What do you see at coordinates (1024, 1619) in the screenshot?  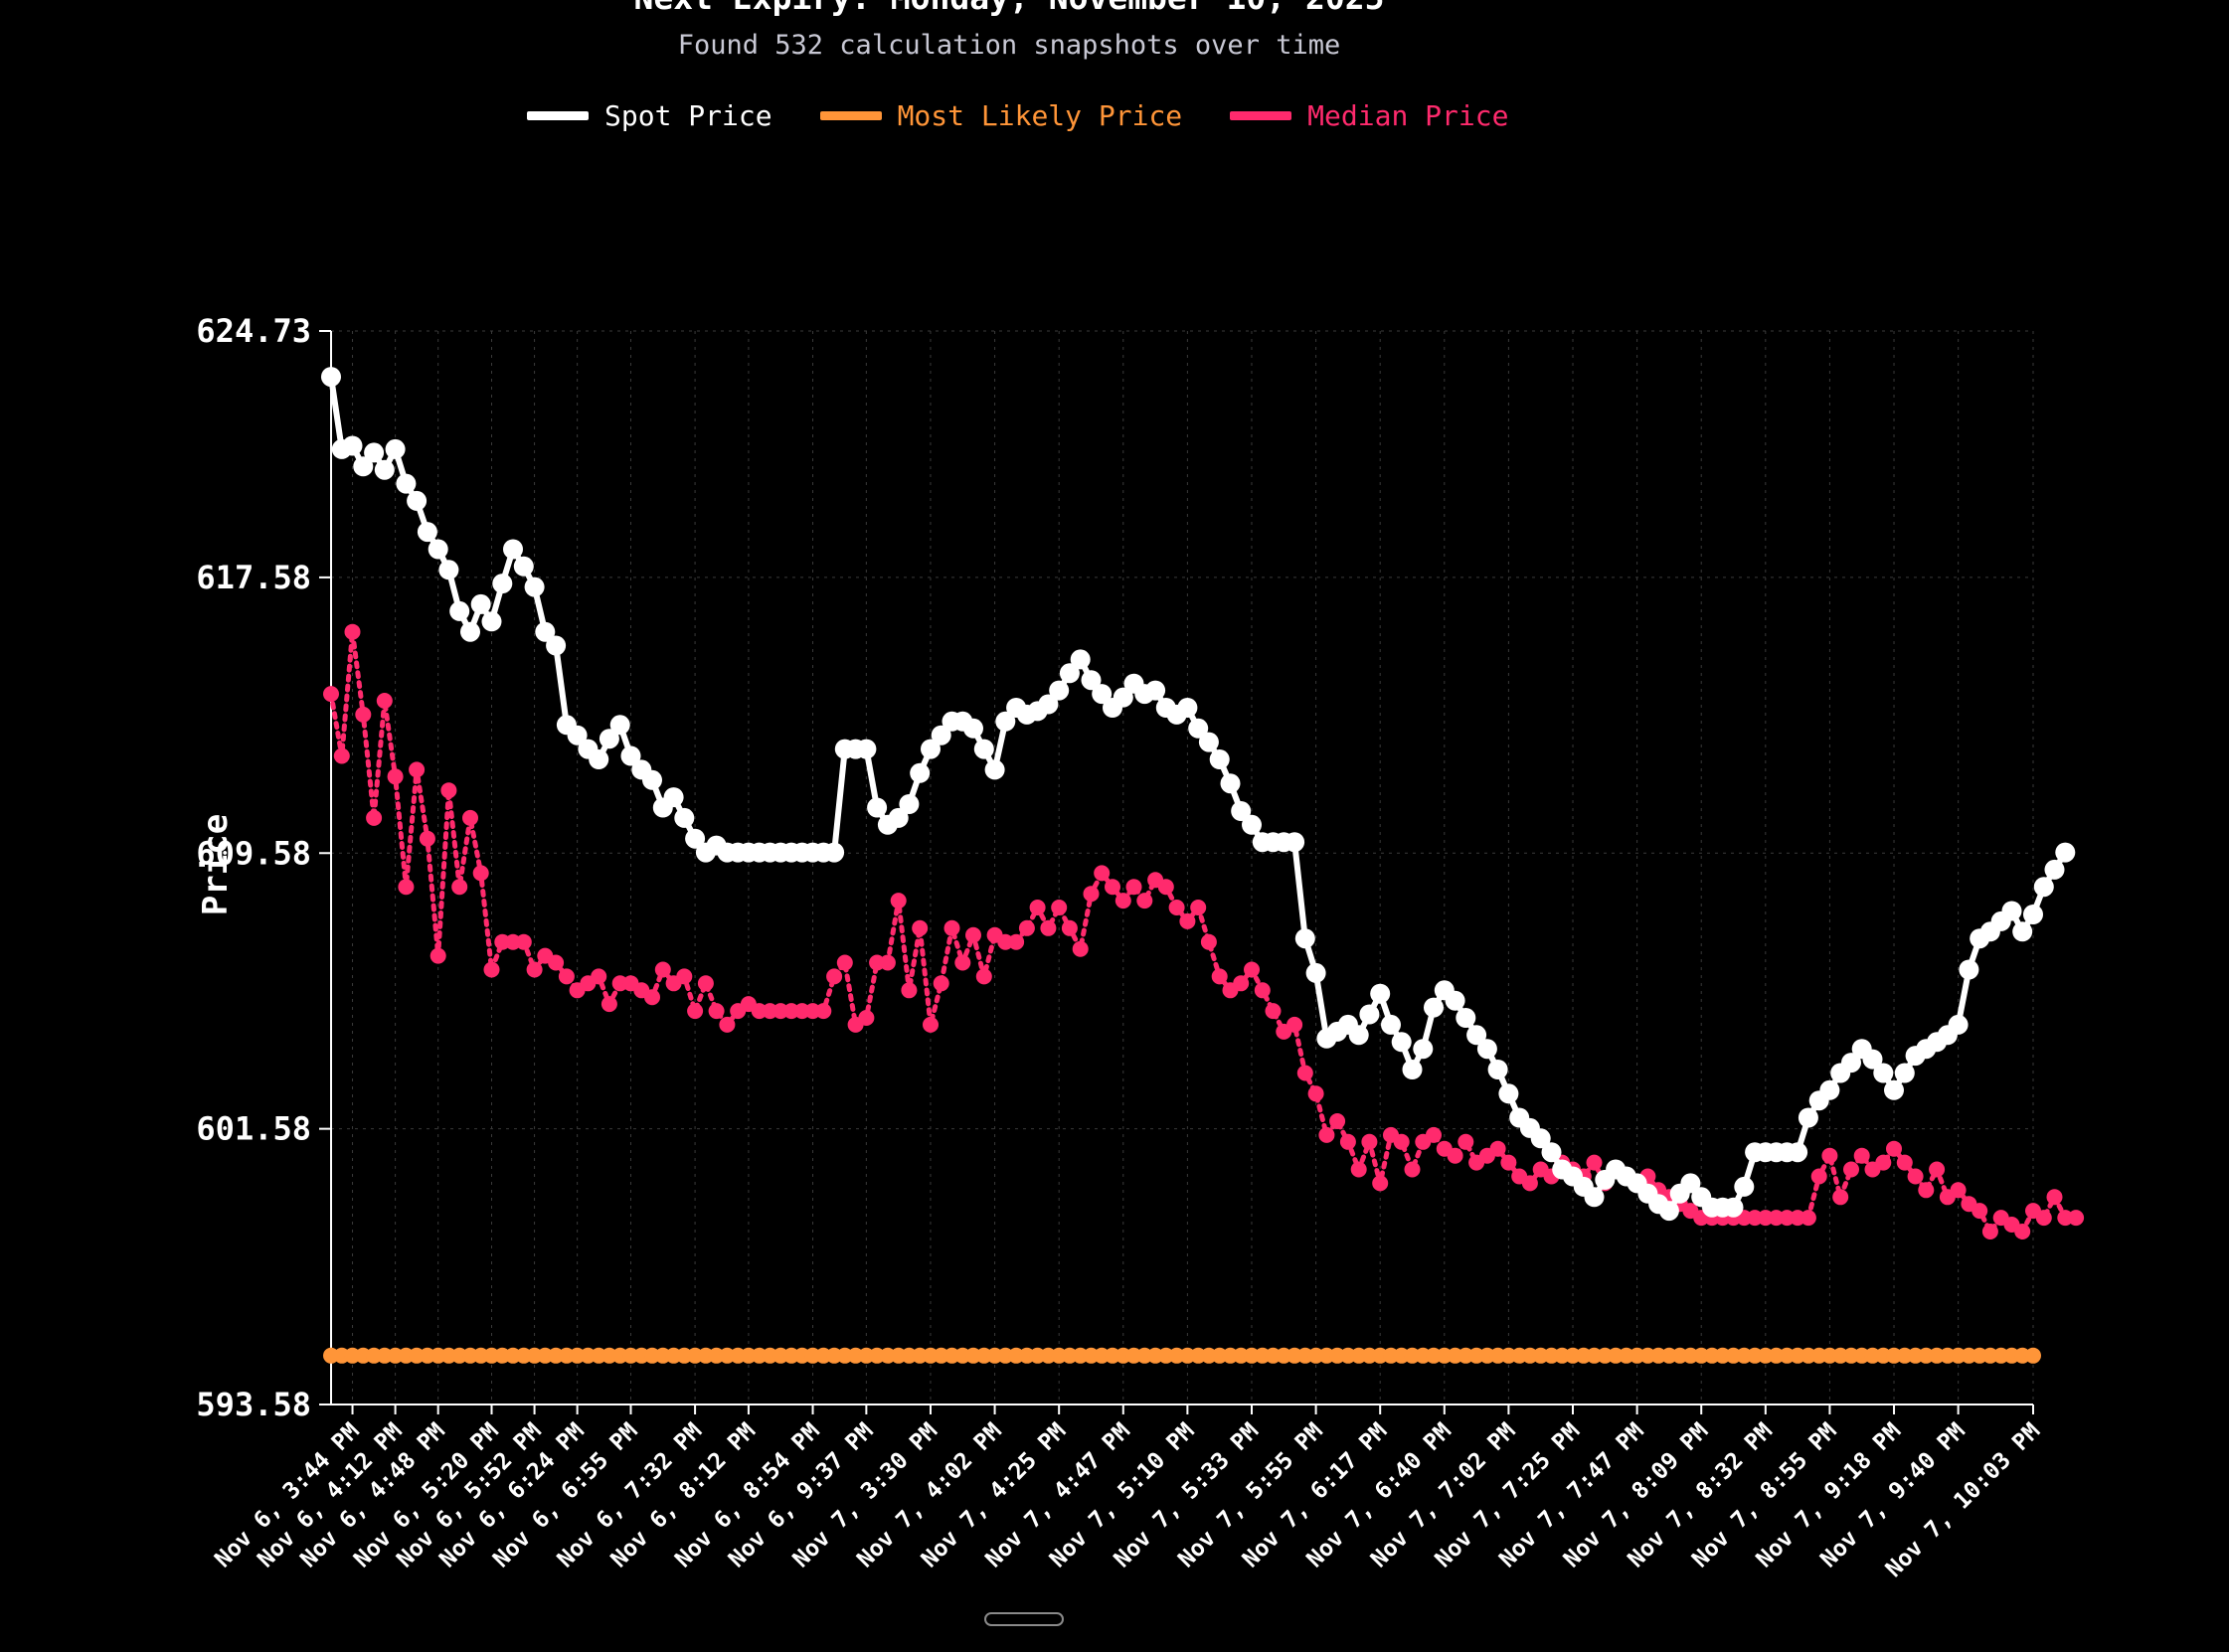 I see `scroll-handle` at bounding box center [1024, 1619].